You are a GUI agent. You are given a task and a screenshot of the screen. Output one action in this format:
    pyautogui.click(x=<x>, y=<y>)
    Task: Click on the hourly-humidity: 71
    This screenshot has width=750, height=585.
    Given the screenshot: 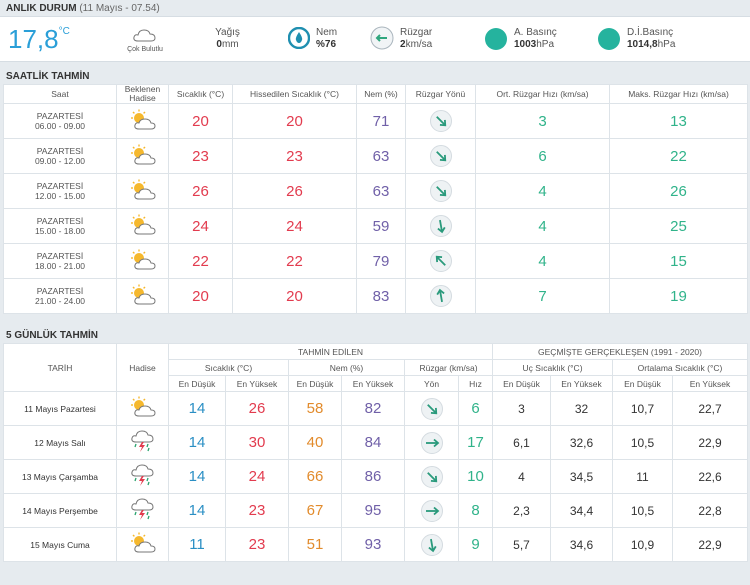 What is the action you would take?
    pyautogui.click(x=381, y=121)
    